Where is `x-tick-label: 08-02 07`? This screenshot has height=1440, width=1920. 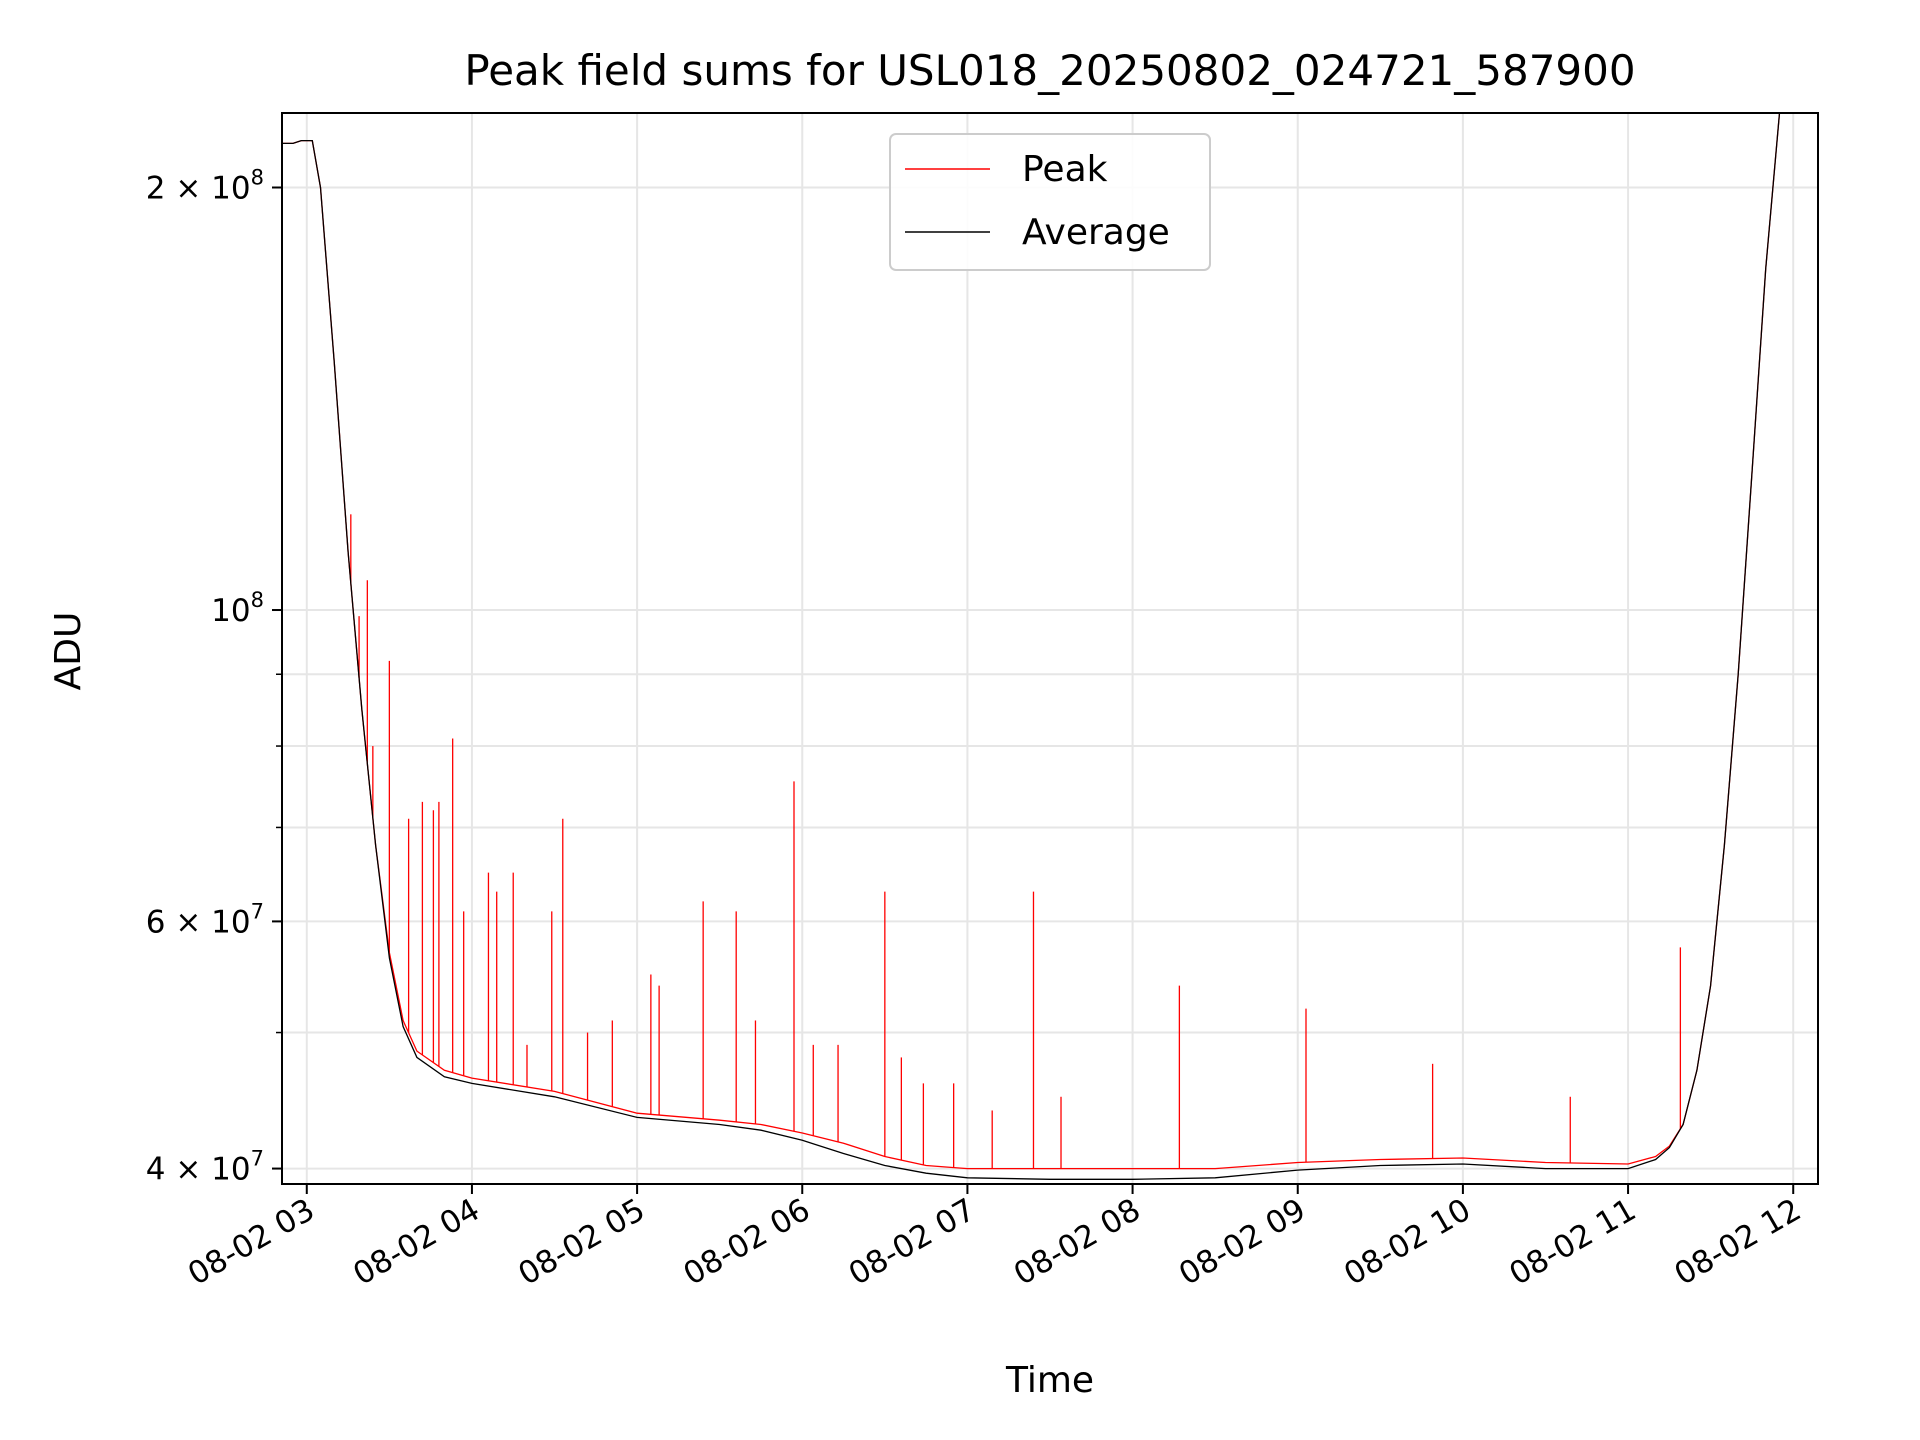
x-tick-label: 08-02 07 is located at coordinates (912, 1242).